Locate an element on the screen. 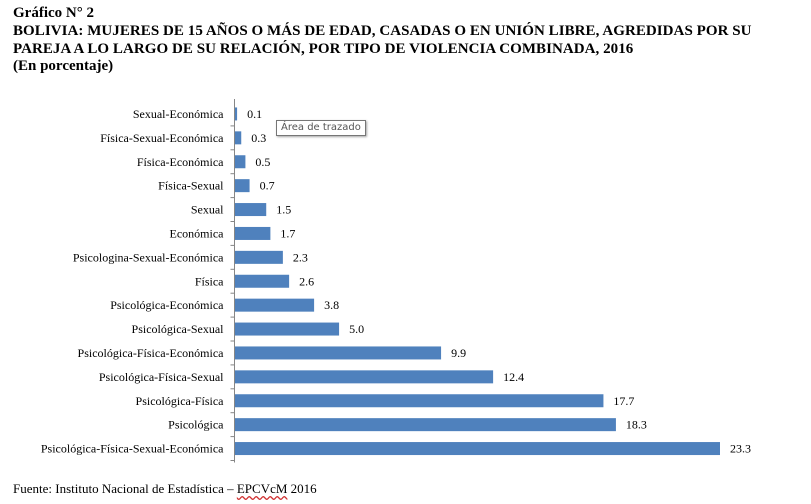 The height and width of the screenshot is (504, 811). category-label: Psicológica-Física-Económica is located at coordinates (151, 353).